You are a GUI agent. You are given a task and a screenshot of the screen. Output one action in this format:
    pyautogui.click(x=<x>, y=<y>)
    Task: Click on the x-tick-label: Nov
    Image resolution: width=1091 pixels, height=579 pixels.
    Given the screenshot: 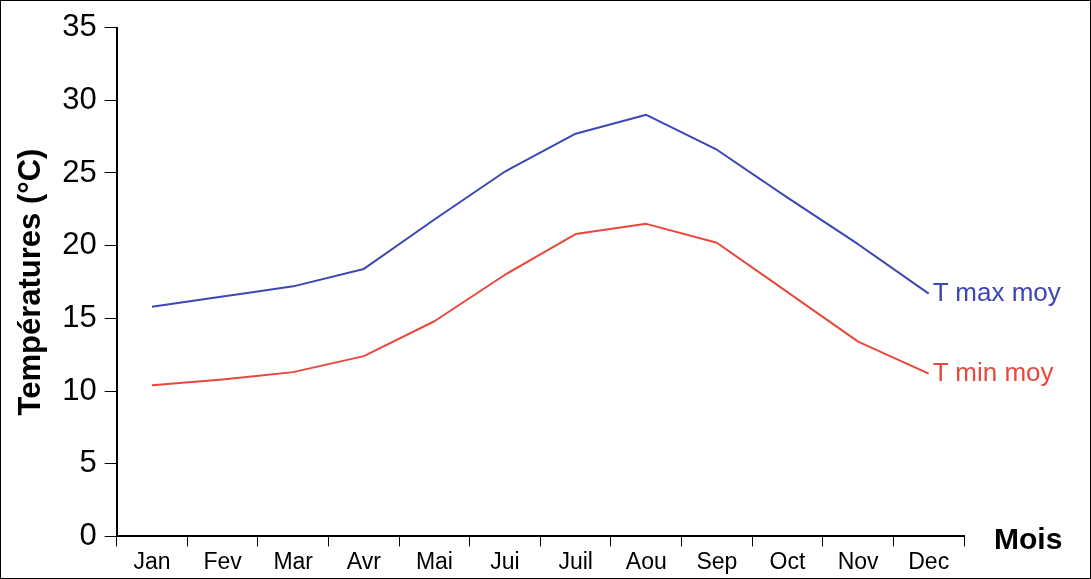 What is the action you would take?
    pyautogui.click(x=858, y=560)
    